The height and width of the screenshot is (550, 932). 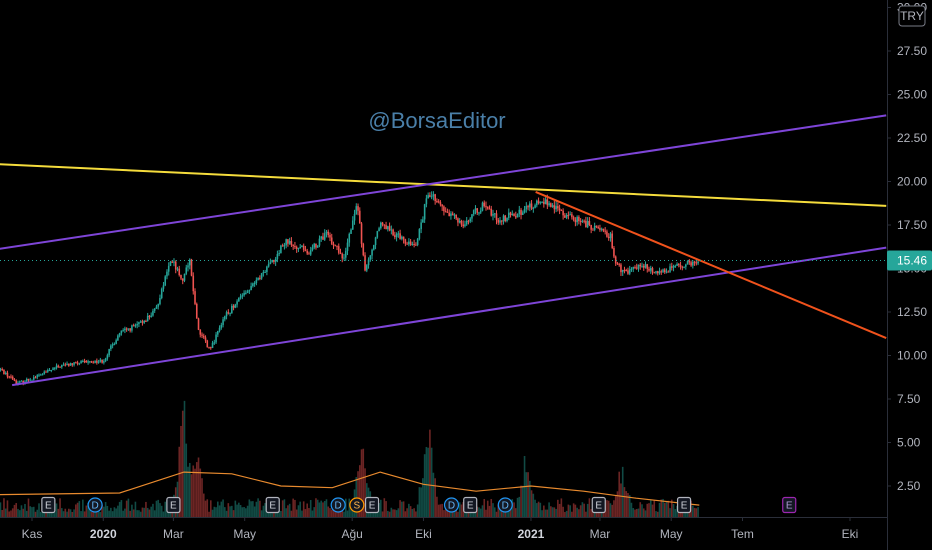 I want to click on time-axis: Kas 2020 Mar May Ağu Eki 2021 Mar May Tem Eki, so click(x=440, y=529).